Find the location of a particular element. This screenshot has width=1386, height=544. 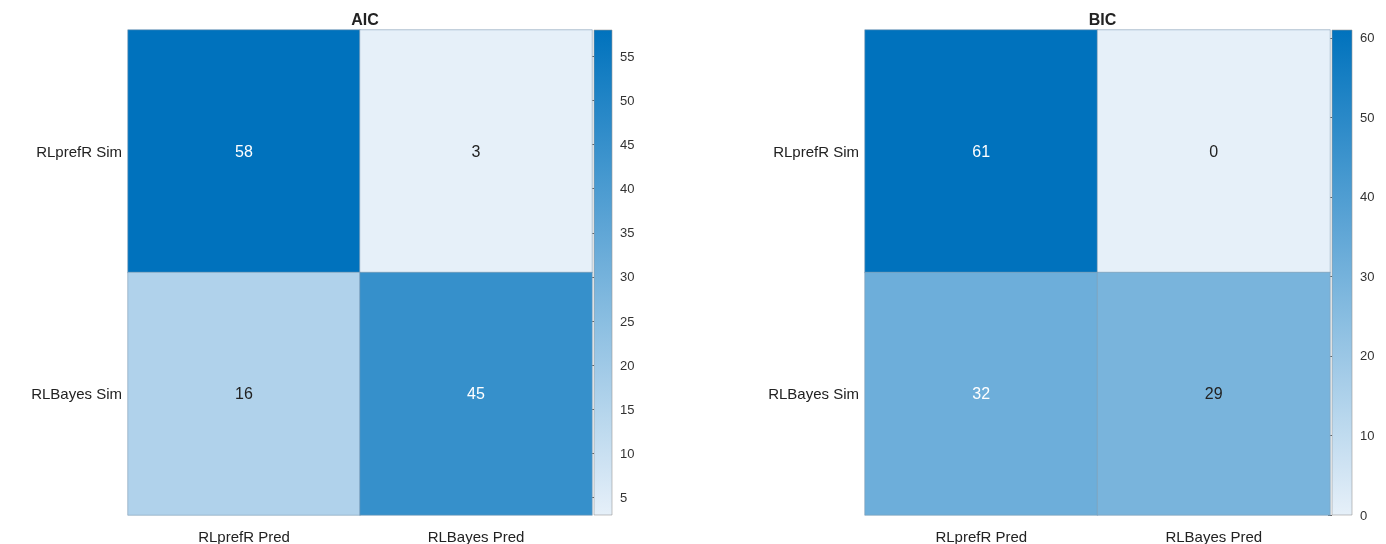

color-bar-label: 55 is located at coordinates (627, 56).